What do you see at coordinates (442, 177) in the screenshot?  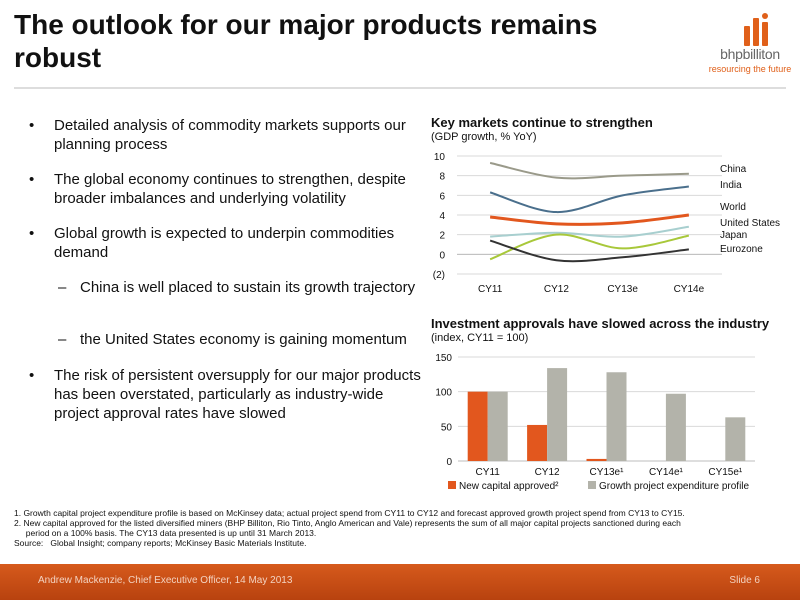 I see `y-tick-label: 8` at bounding box center [442, 177].